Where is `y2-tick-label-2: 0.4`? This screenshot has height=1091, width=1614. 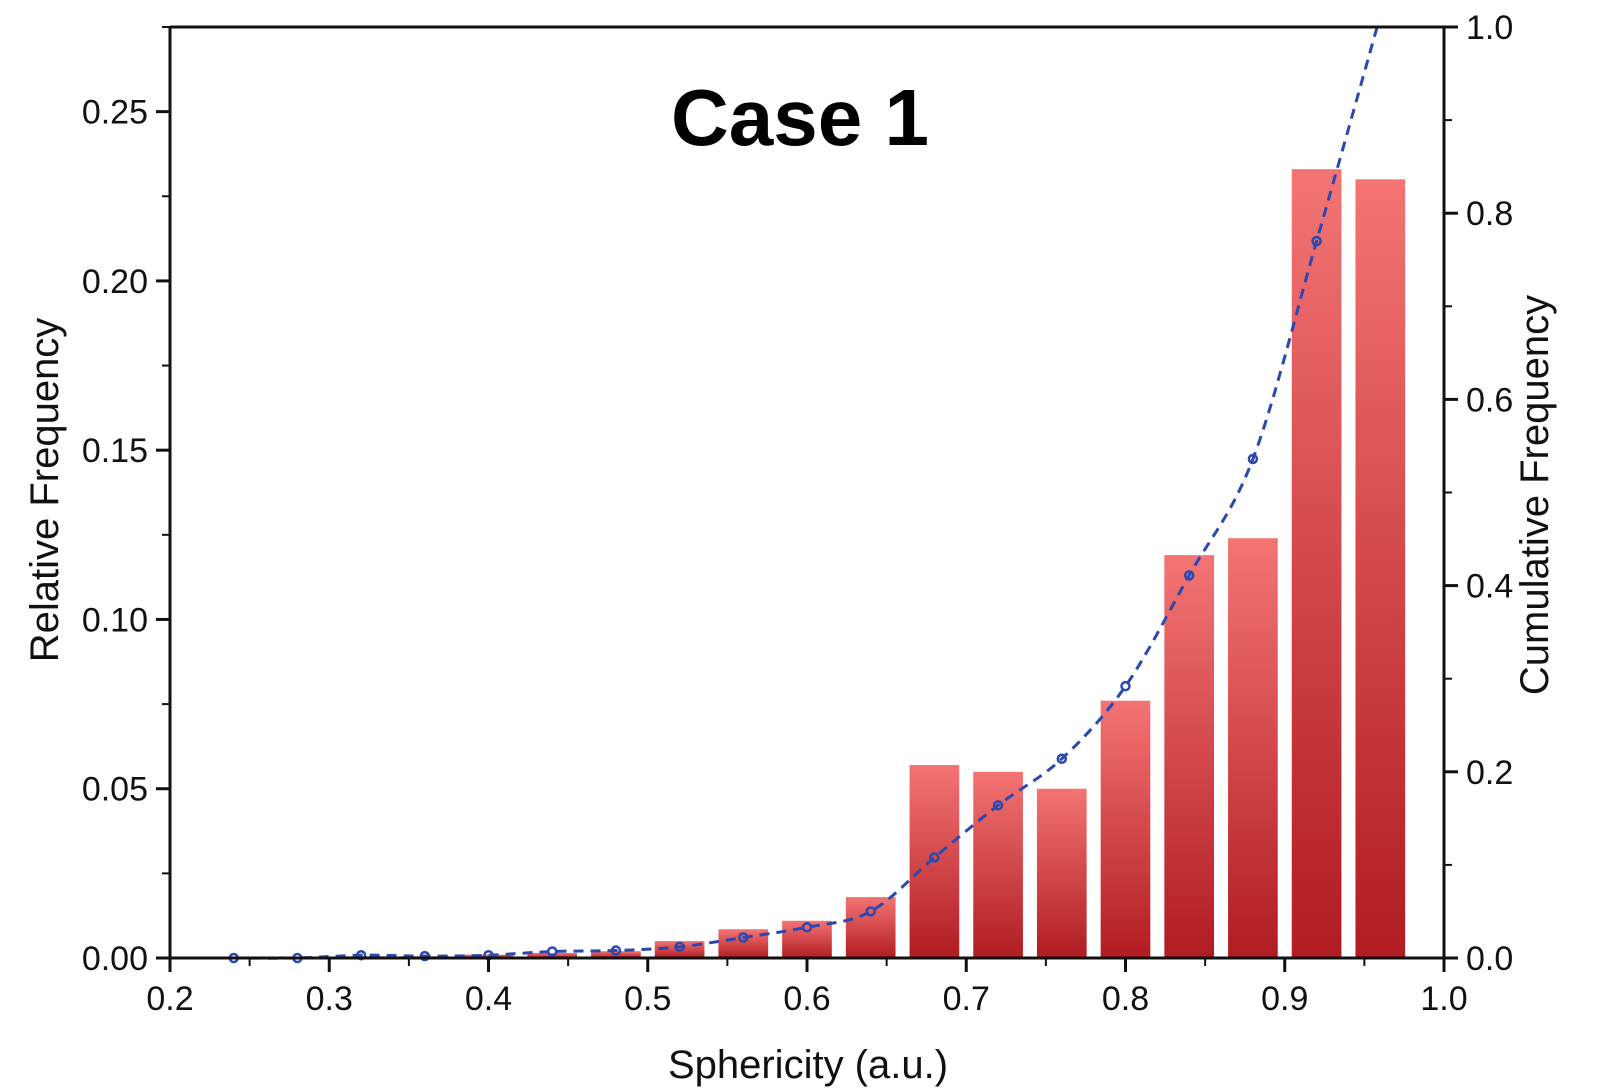
y2-tick-label-2: 0.4 is located at coordinates (1489, 587).